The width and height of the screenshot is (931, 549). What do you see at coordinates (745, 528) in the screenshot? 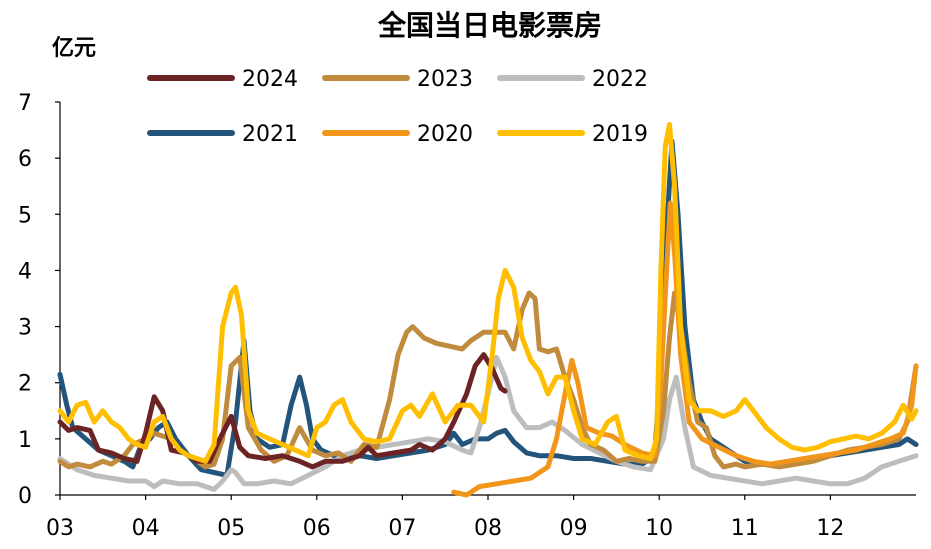
I see `x-tick-label: 11` at bounding box center [745, 528].